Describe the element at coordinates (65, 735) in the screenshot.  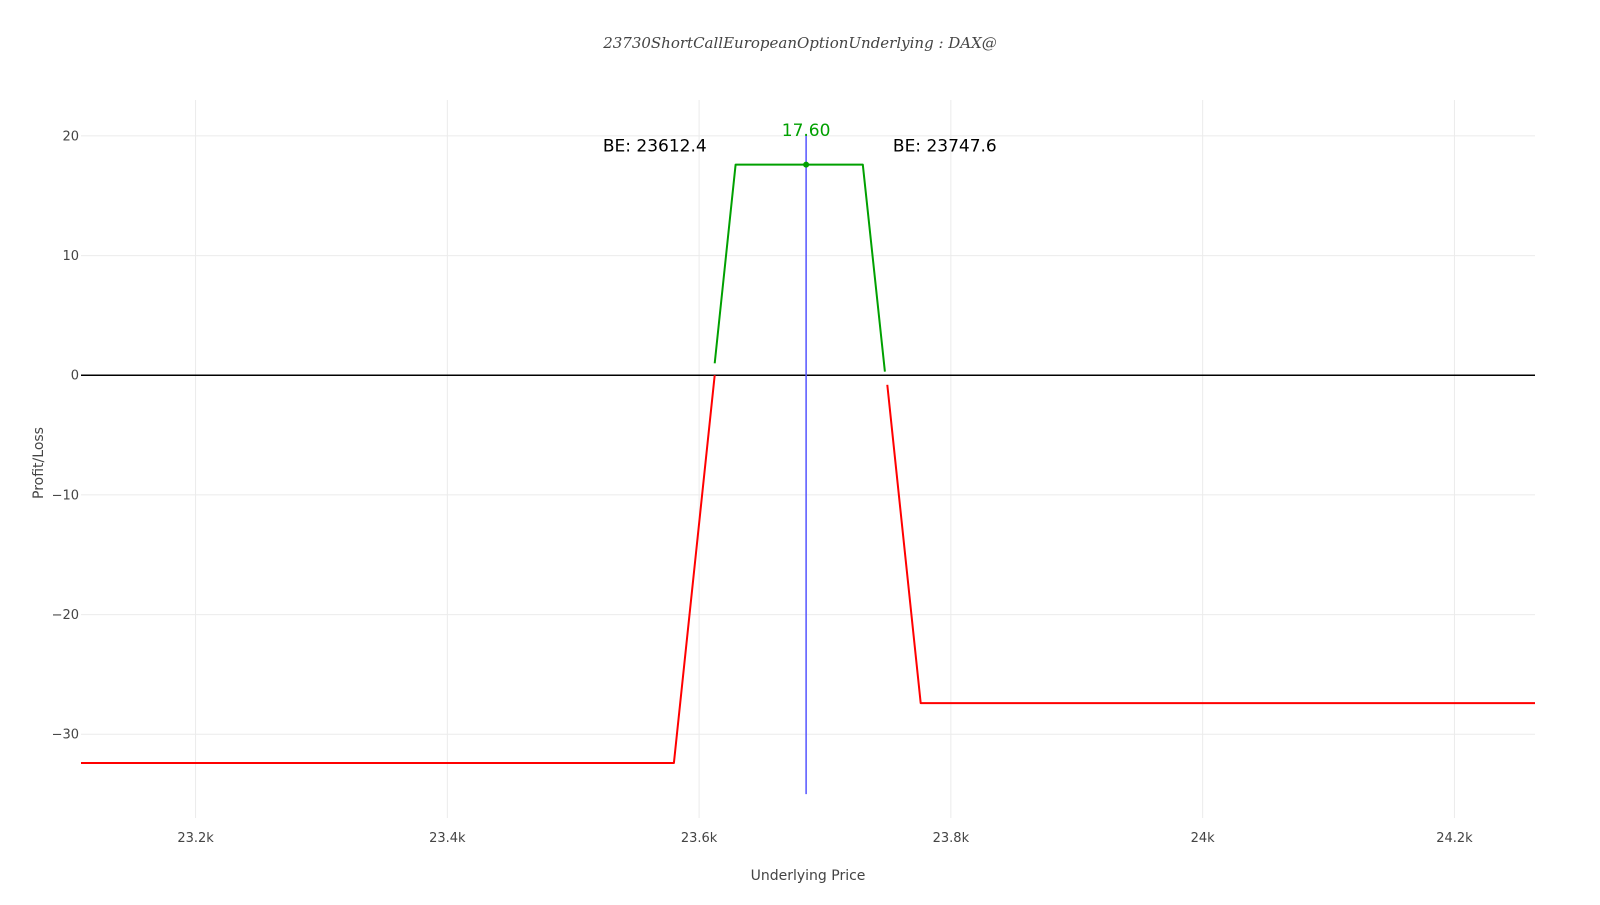
I see `y-tick-label: −30` at that location.